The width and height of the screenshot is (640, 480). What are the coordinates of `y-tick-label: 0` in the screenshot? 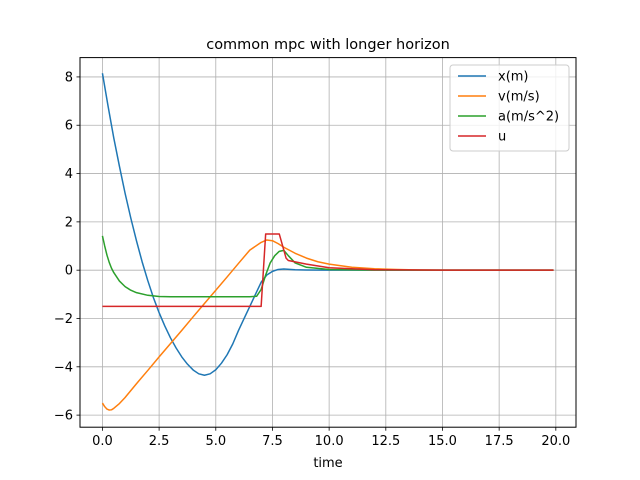 It's located at (69, 271).